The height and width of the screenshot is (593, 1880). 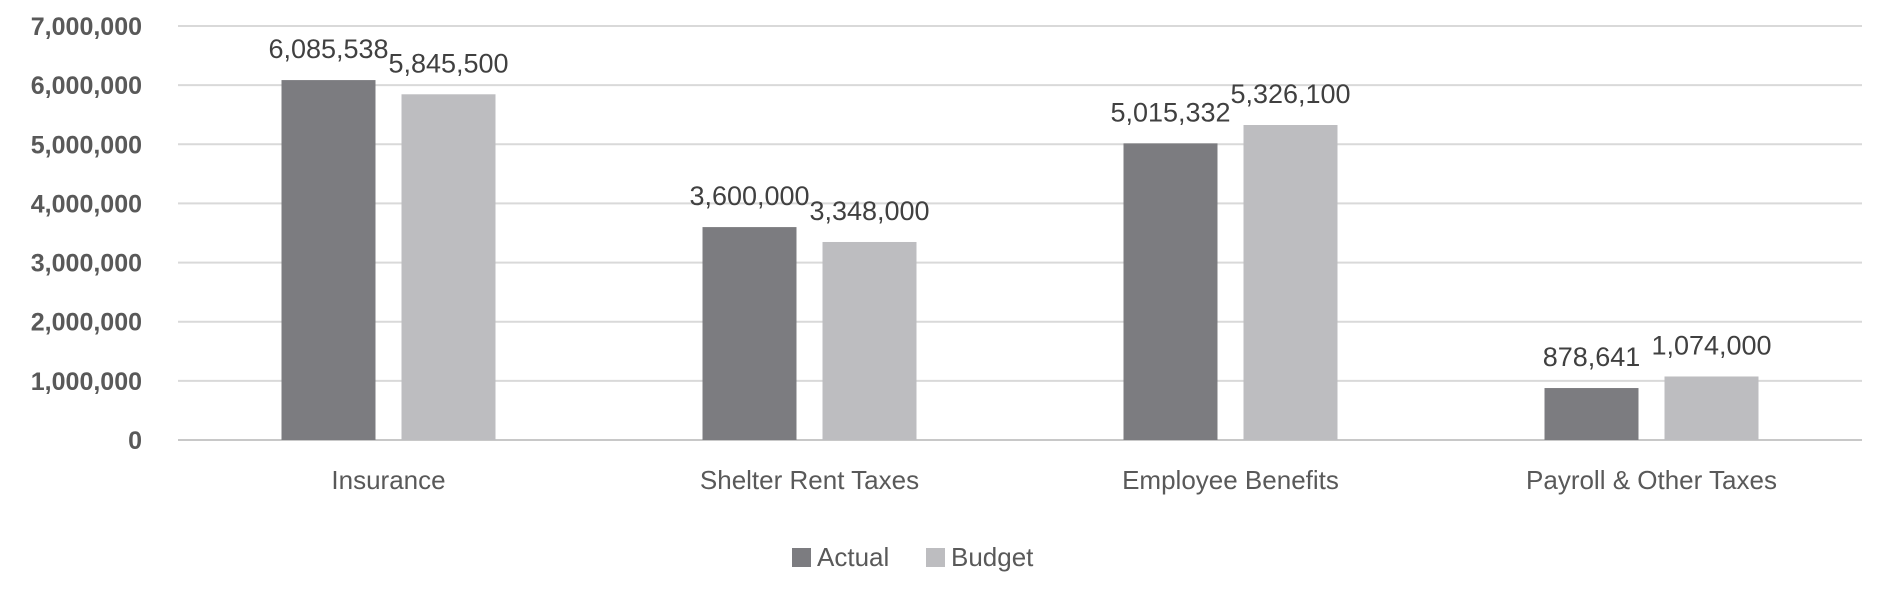 I want to click on data-label-budget: 1,074,000, so click(x=1711, y=345).